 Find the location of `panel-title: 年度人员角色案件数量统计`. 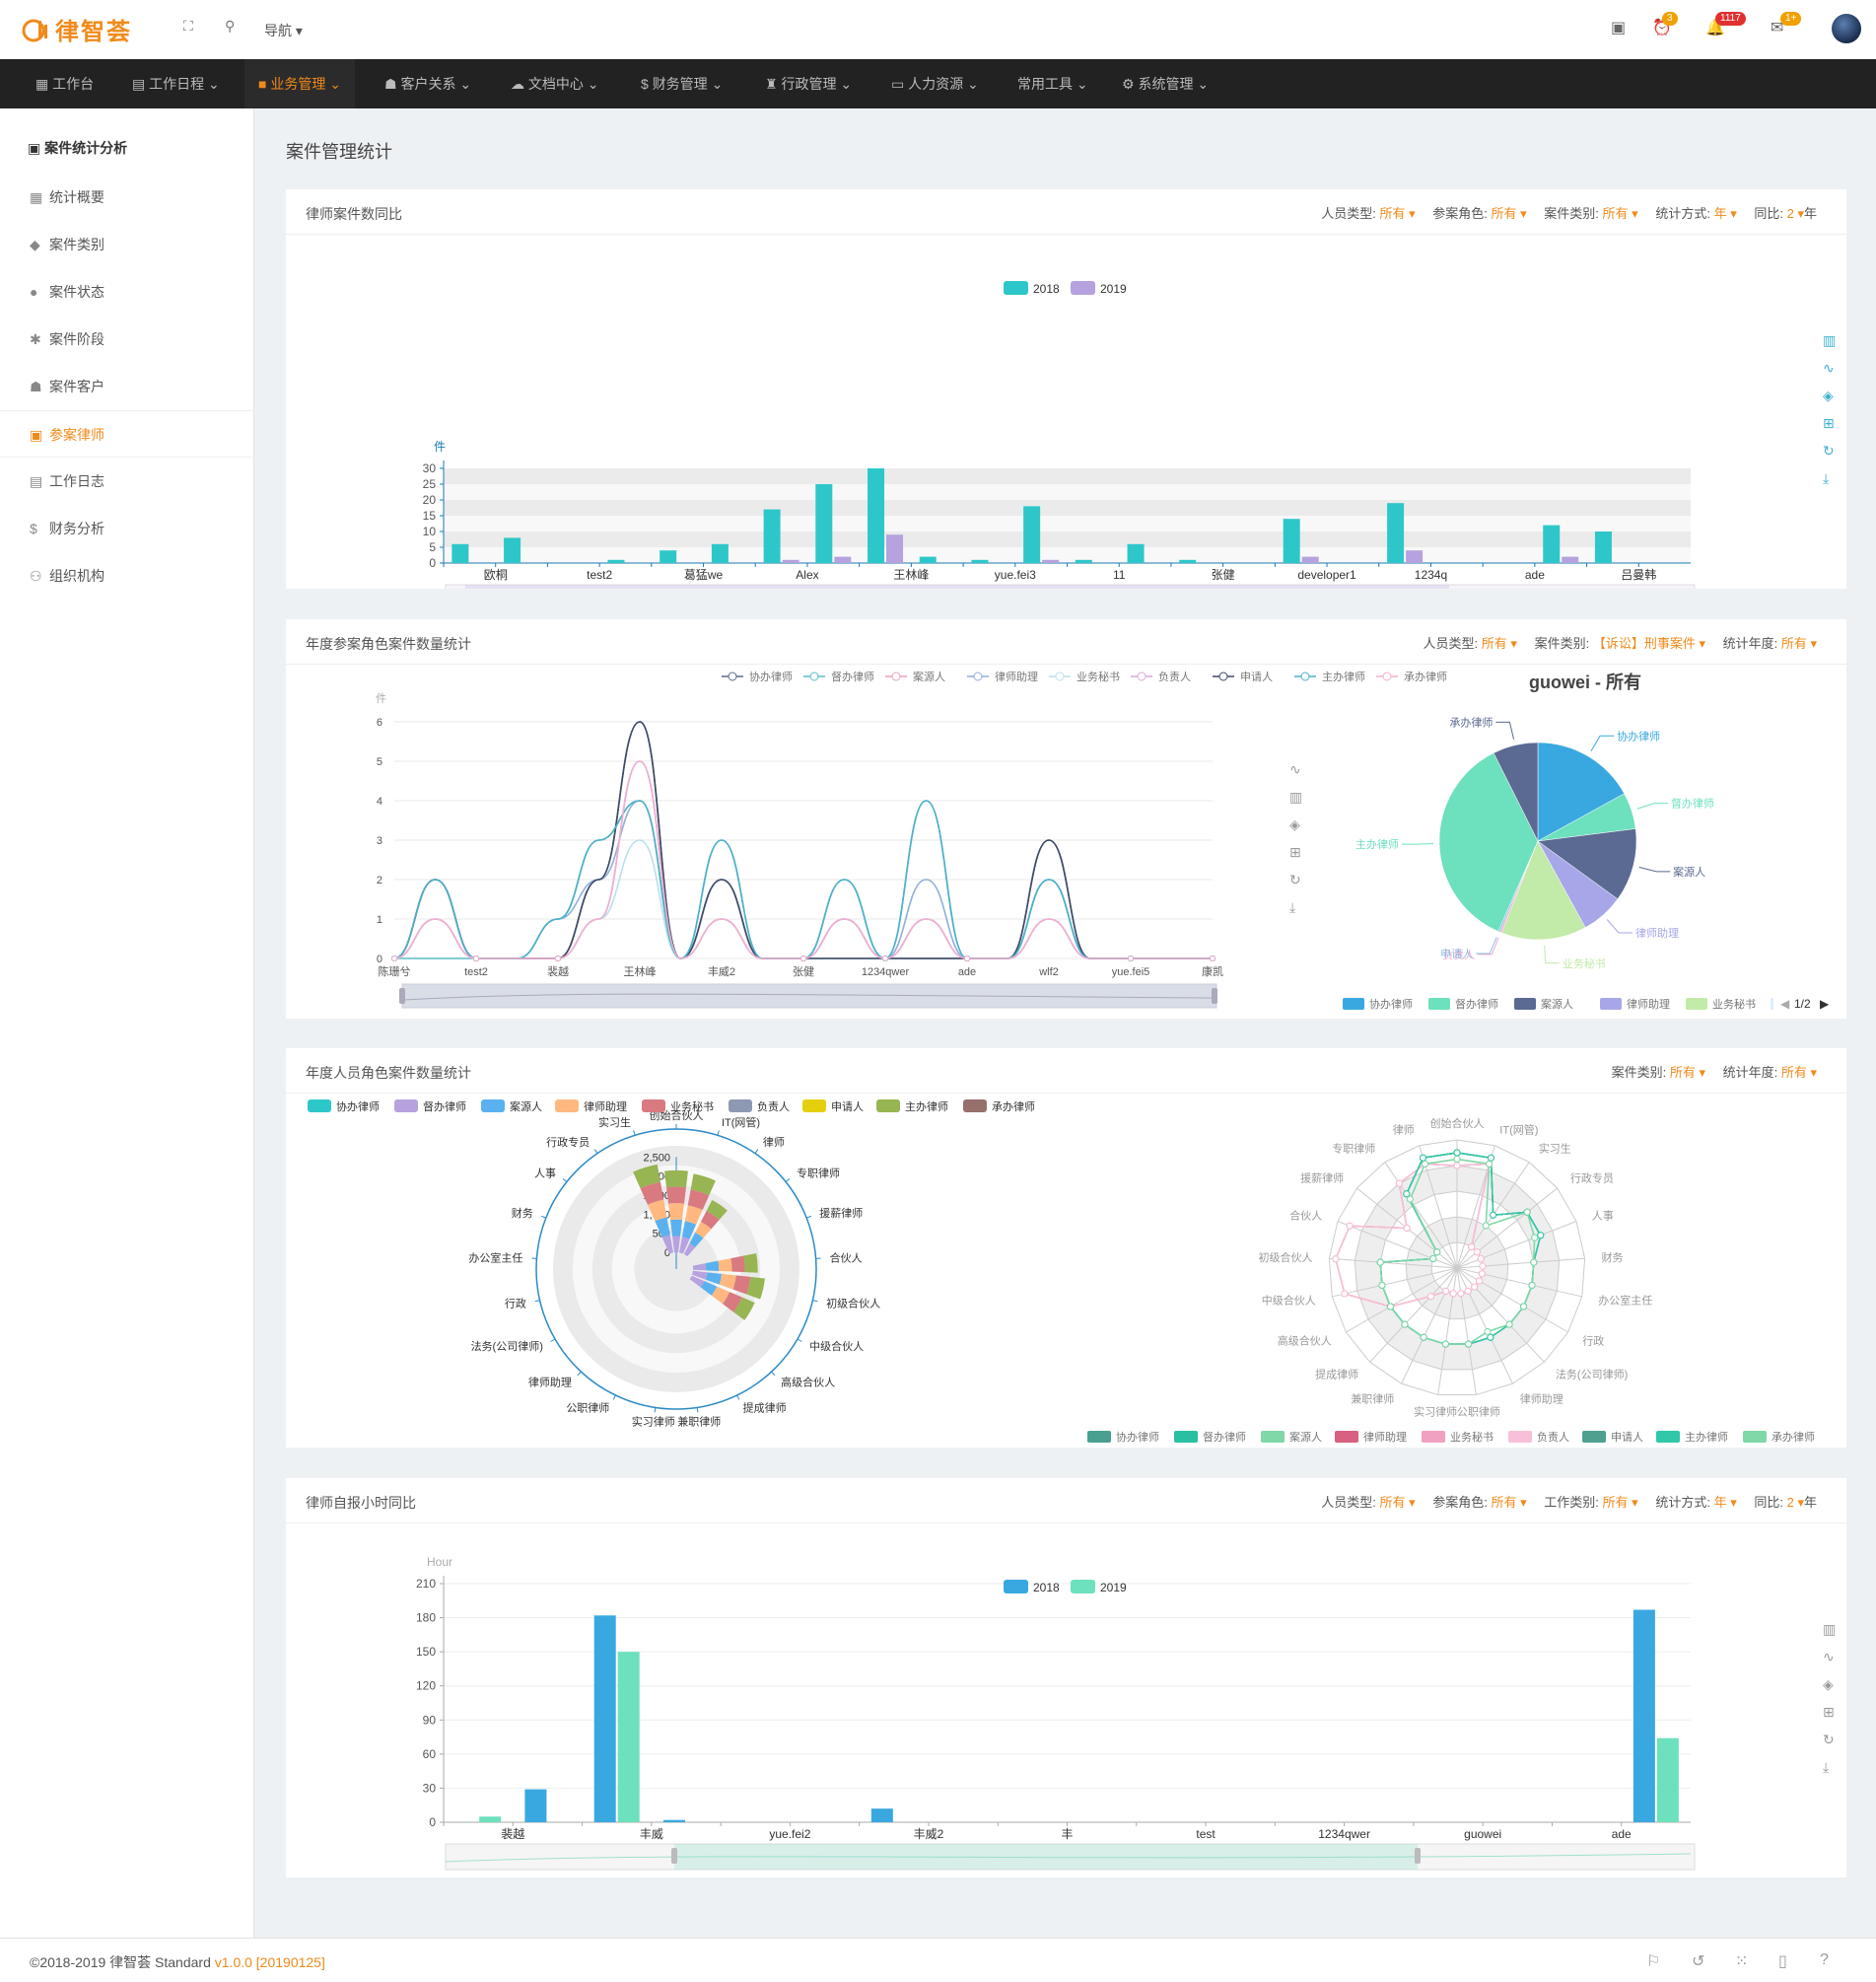

panel-title: 年度人员角色案件数量统计 is located at coordinates (388, 1073).